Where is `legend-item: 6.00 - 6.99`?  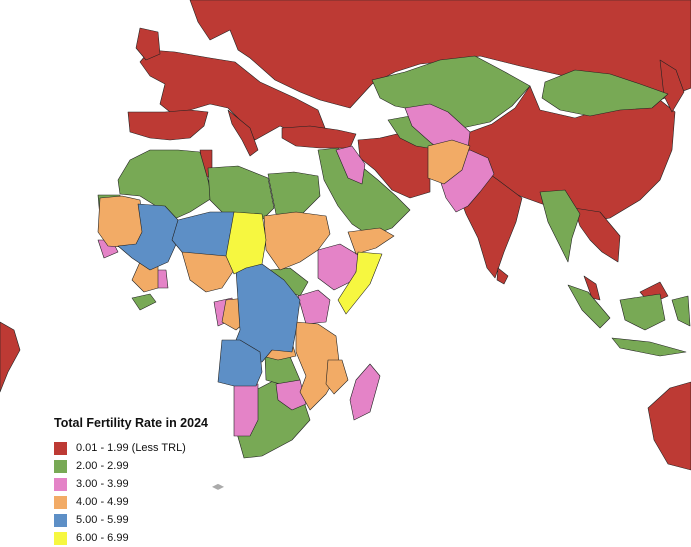
legend-item: 6.00 - 6.99 is located at coordinates (131, 538).